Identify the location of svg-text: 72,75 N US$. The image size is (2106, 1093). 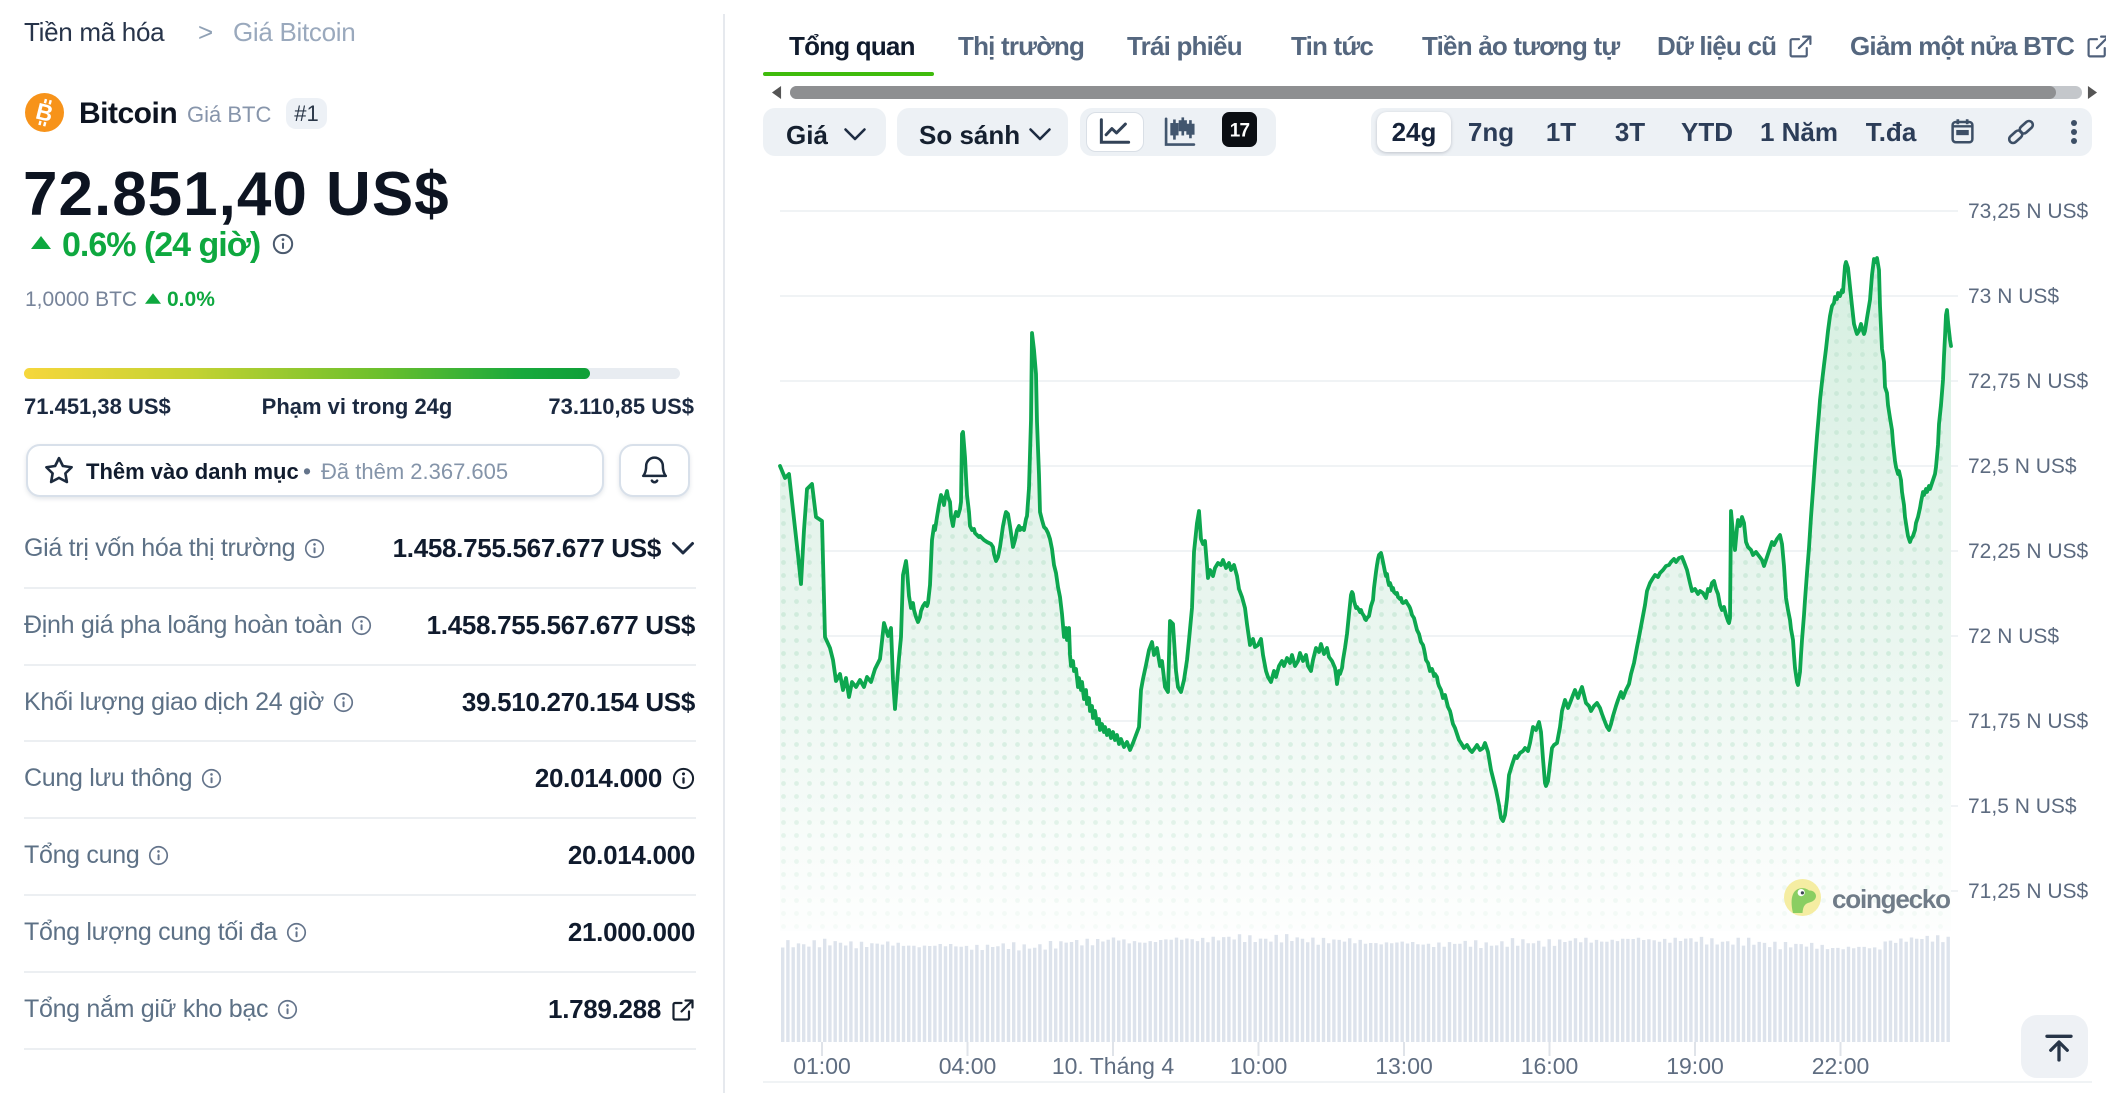
(2028, 381).